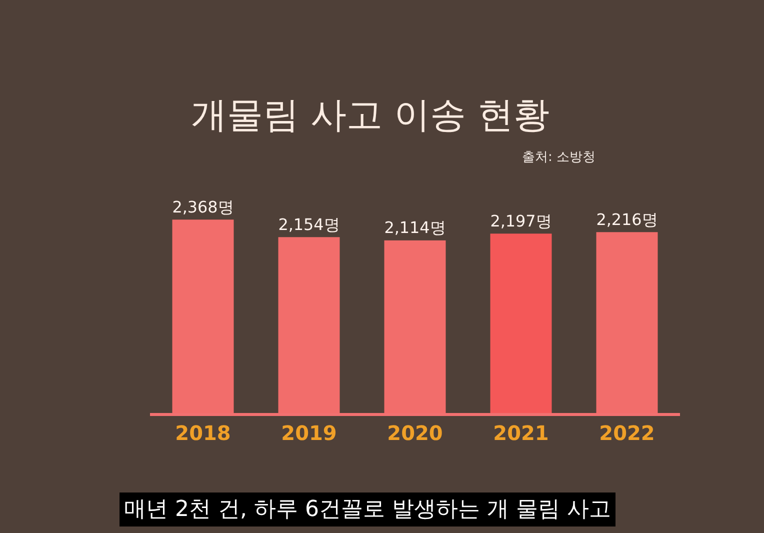 The image size is (764, 533). Describe the element at coordinates (367, 509) in the screenshot. I see `text: 매년 2천 건, 하루 6건꼴로 발생하는 개 물림 사고` at that location.